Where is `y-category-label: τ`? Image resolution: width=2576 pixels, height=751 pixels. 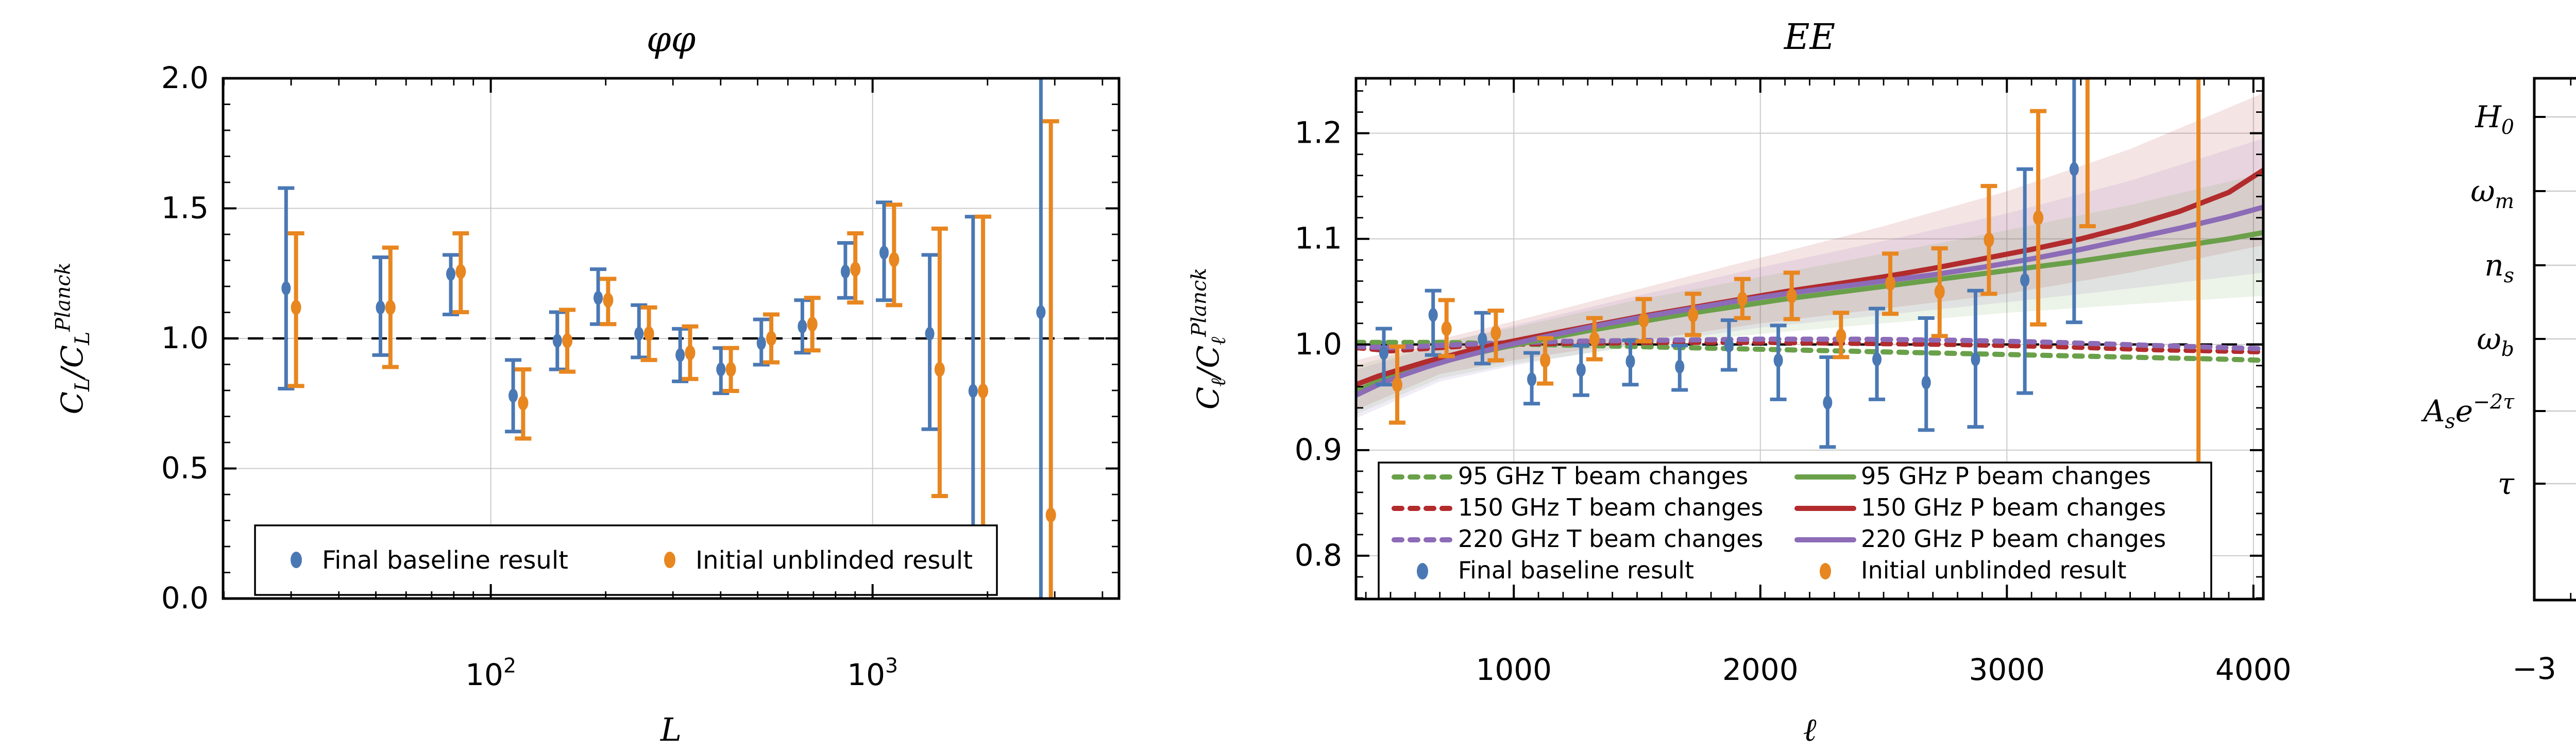
y-category-label: τ is located at coordinates (2506, 483).